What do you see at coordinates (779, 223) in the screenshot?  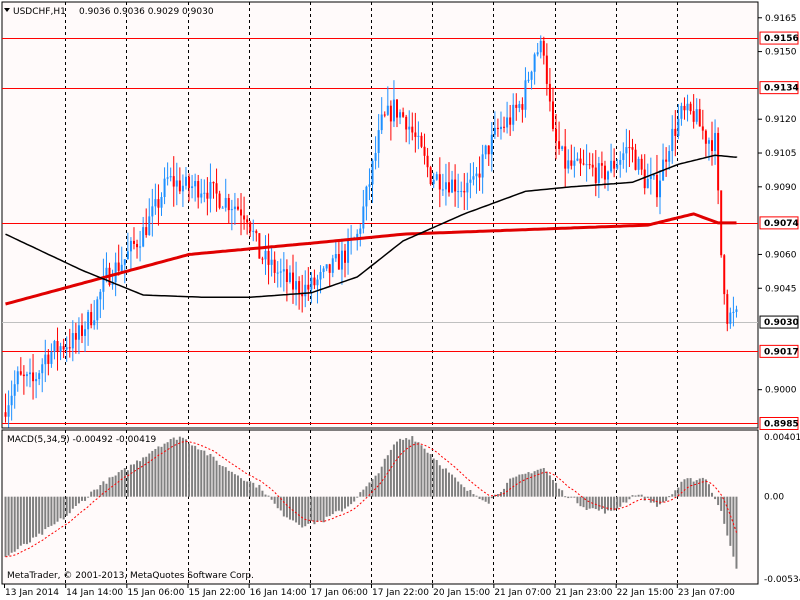 I see `level-tag-box` at bounding box center [779, 223].